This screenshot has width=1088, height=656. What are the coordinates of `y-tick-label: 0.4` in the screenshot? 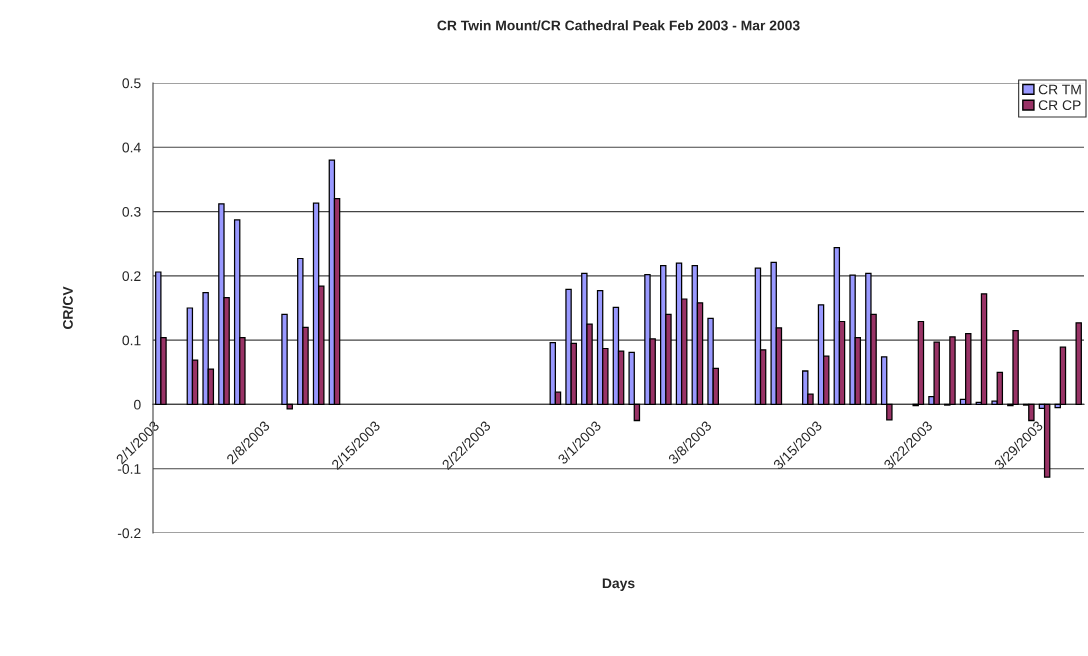 It's located at (131, 147).